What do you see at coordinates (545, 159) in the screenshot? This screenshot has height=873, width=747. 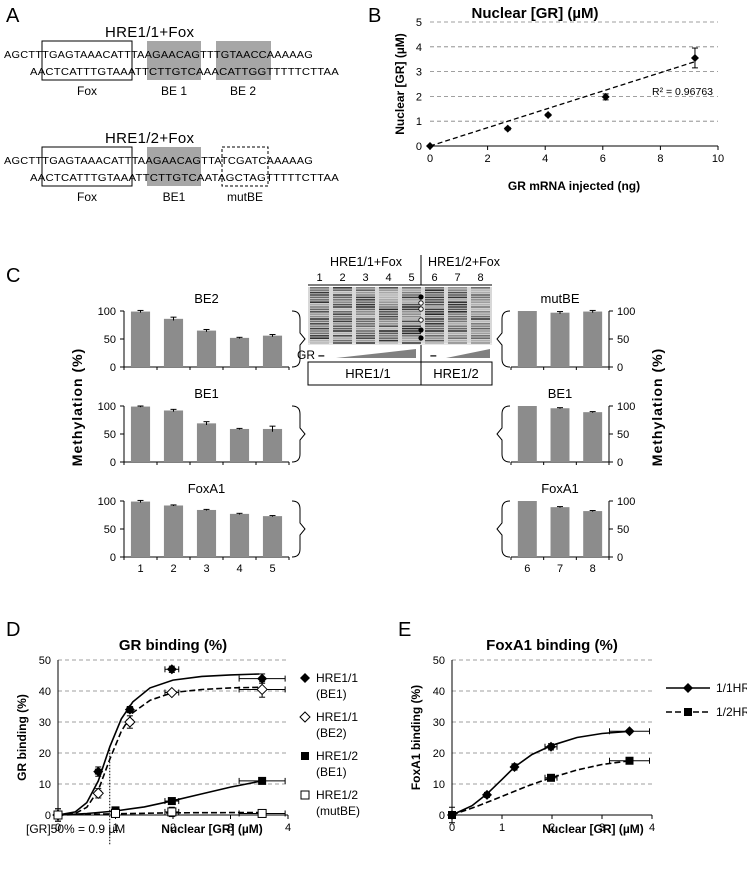 I see `x-tick-label: 4` at bounding box center [545, 159].